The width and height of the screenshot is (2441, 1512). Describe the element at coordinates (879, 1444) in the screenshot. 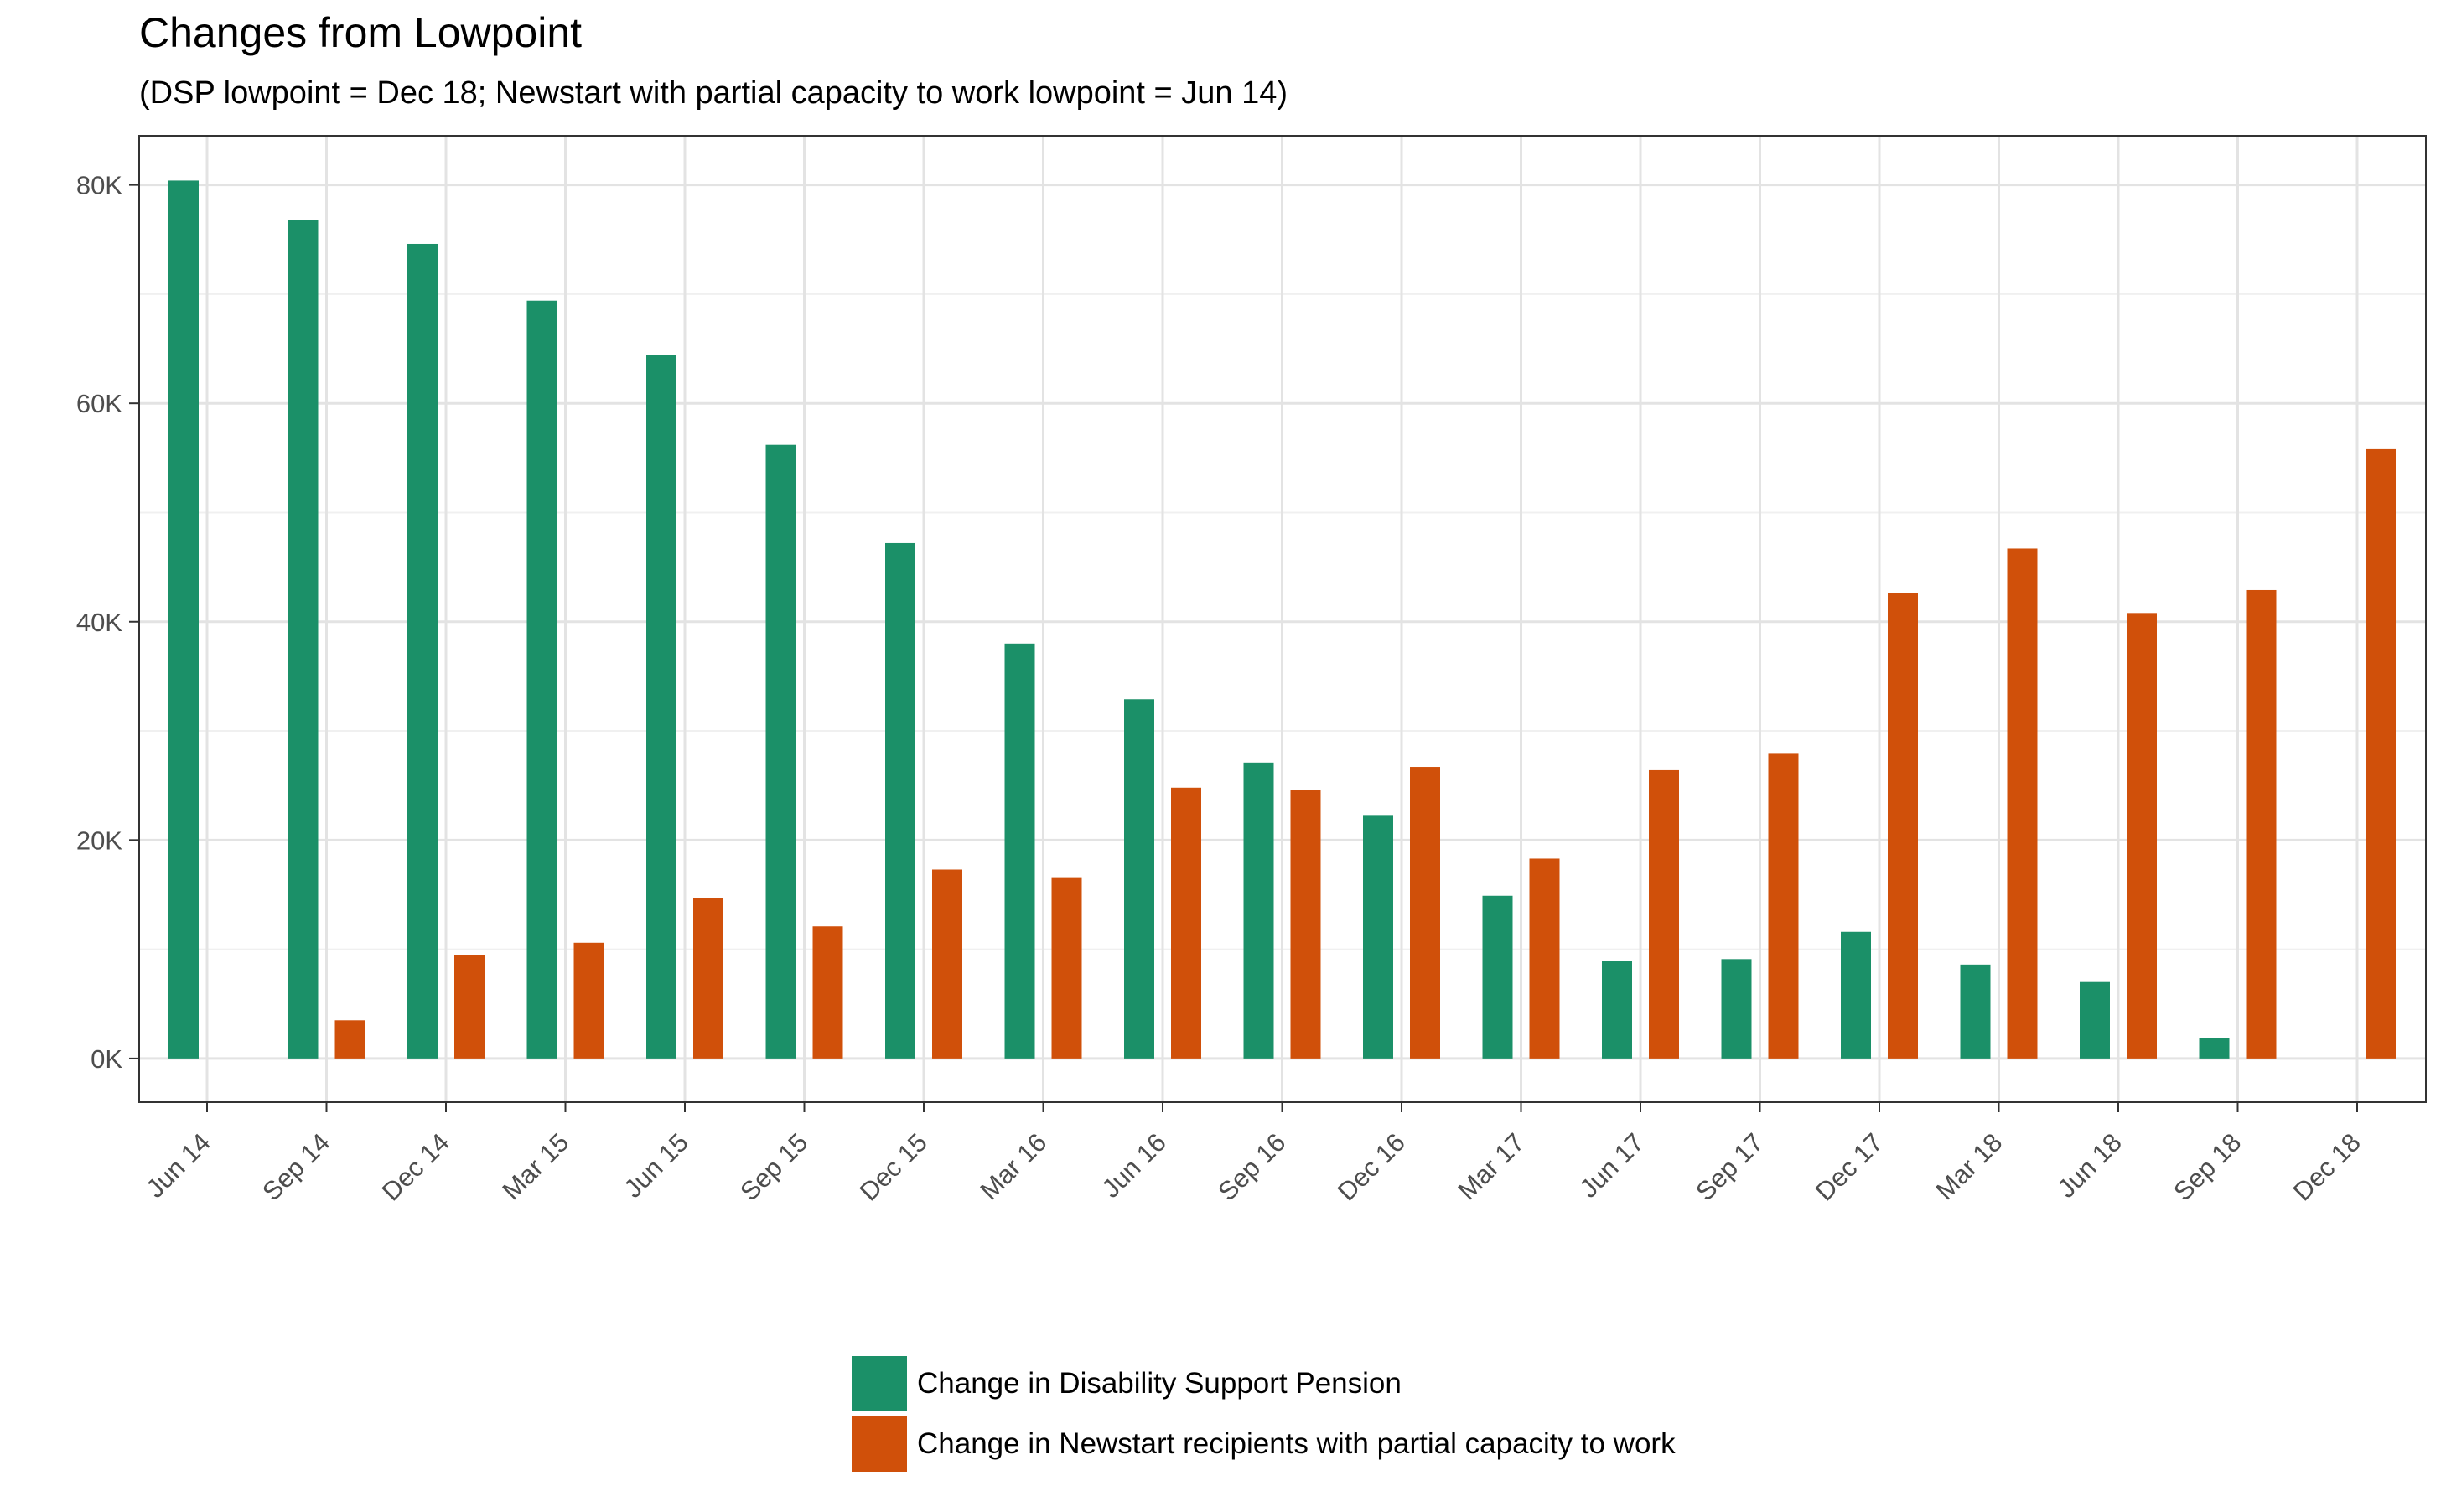

I see `legend-key-newstart` at that location.